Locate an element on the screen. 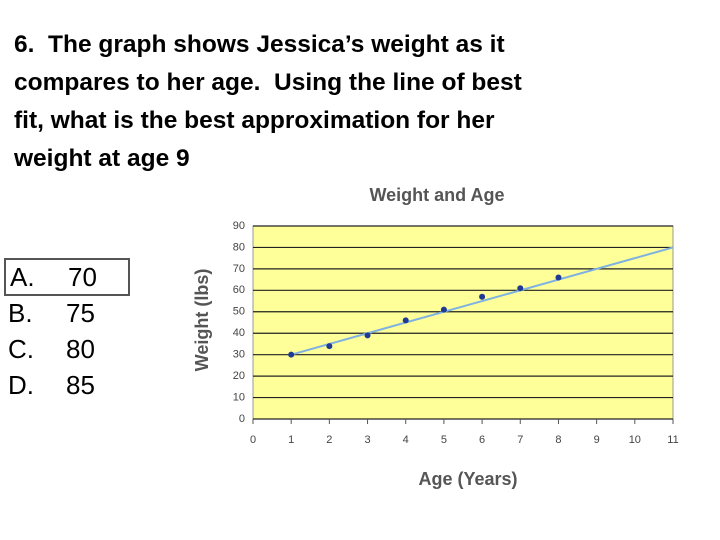 The height and width of the screenshot is (540, 720). option-letter: B. is located at coordinates (20, 313).